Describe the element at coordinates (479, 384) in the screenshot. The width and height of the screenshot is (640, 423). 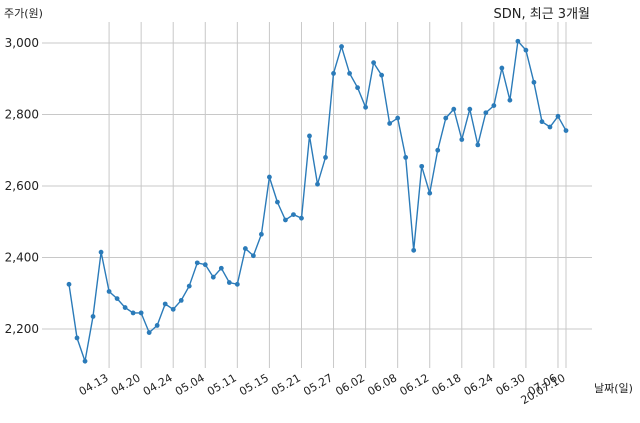
I see `x-tick-label: 06.24` at that location.